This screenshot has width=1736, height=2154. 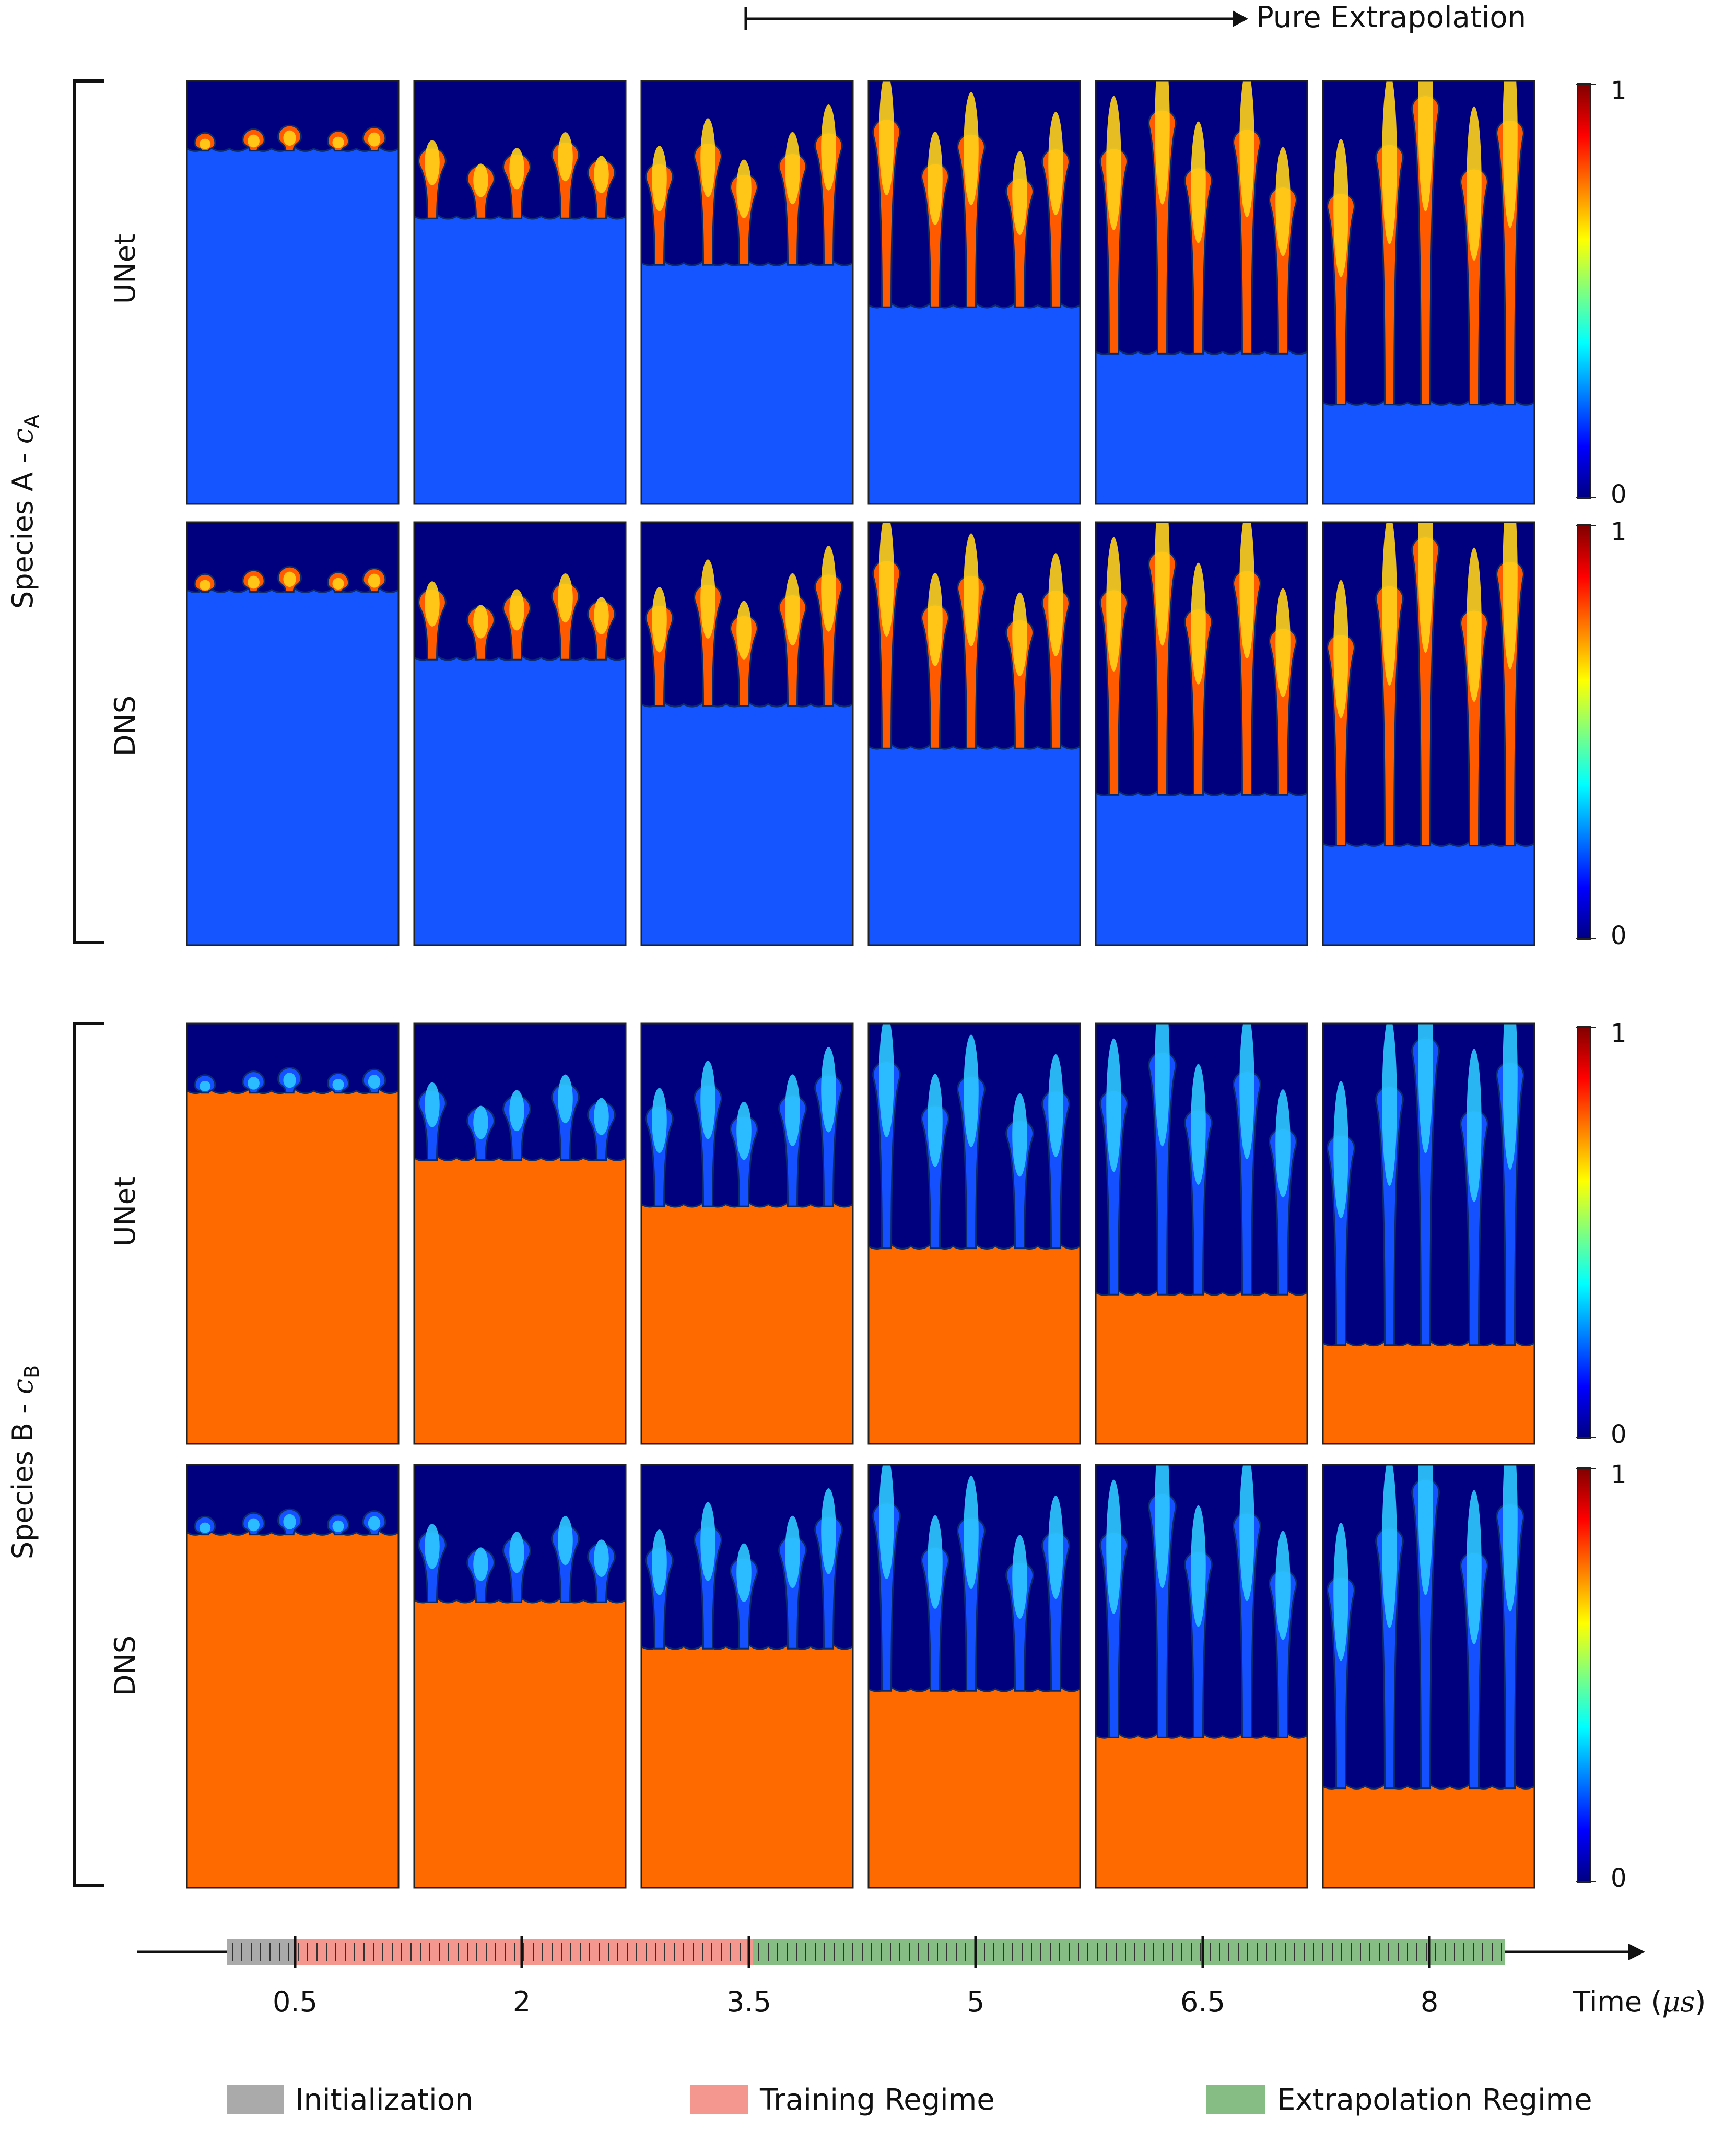 I want to click on colorbar-min-label: 0, so click(x=1619, y=1434).